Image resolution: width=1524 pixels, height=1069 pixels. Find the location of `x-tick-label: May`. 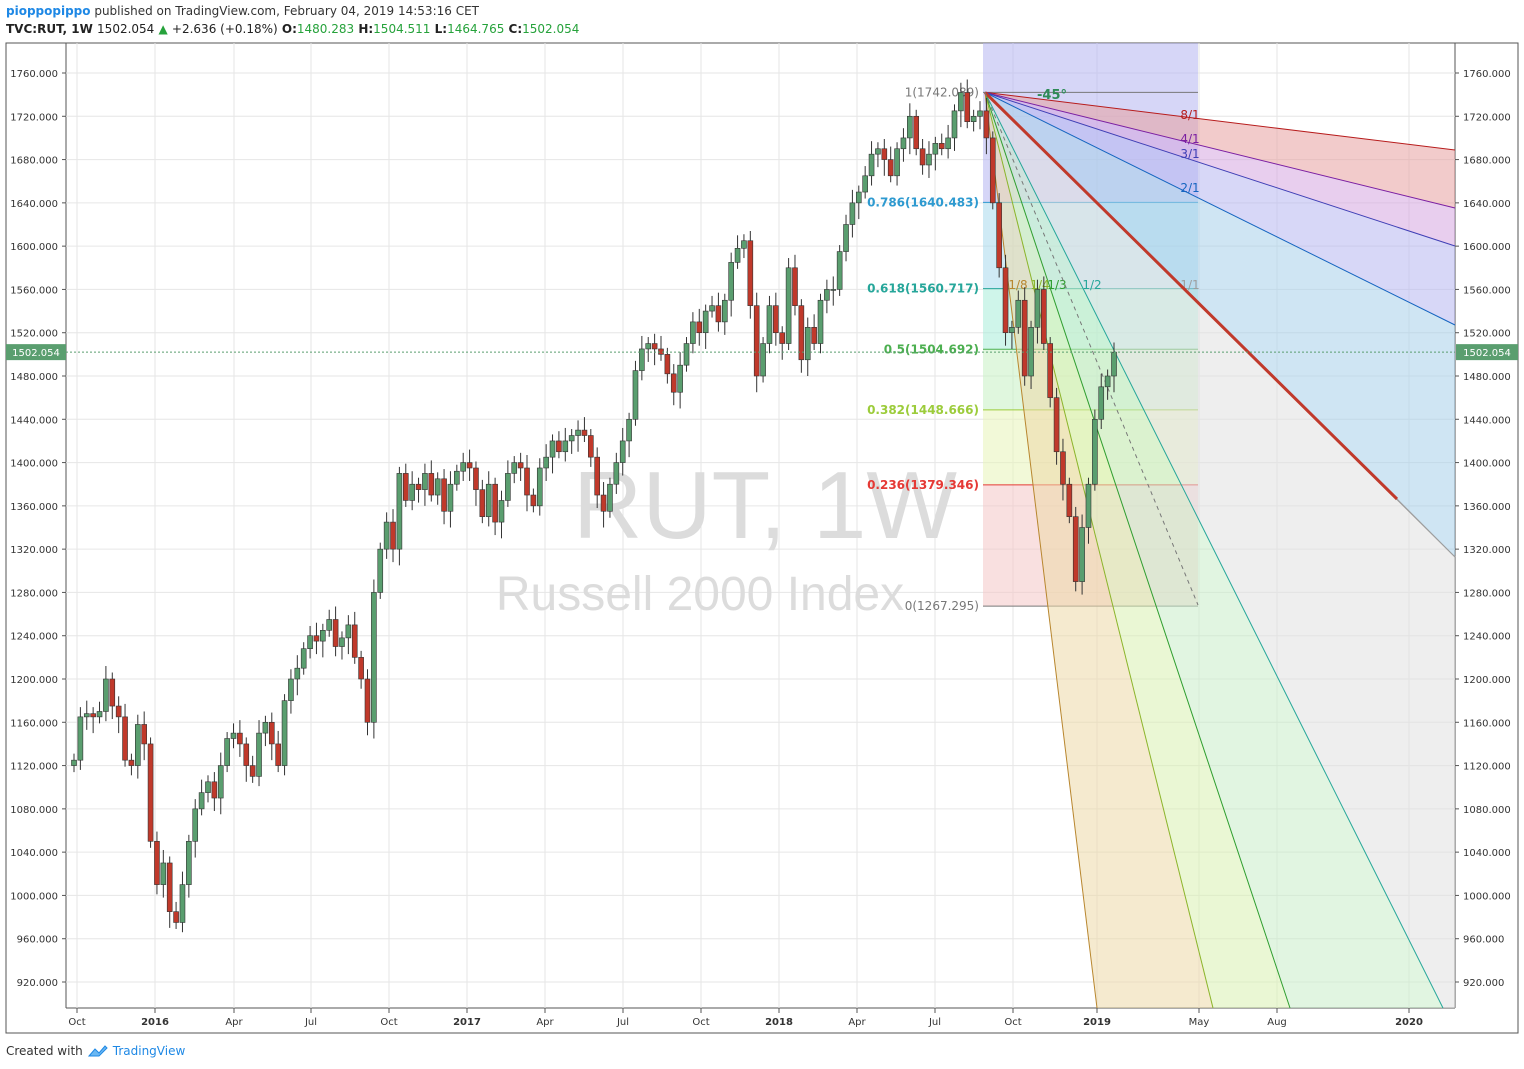

x-tick-label: May is located at coordinates (1199, 1022).